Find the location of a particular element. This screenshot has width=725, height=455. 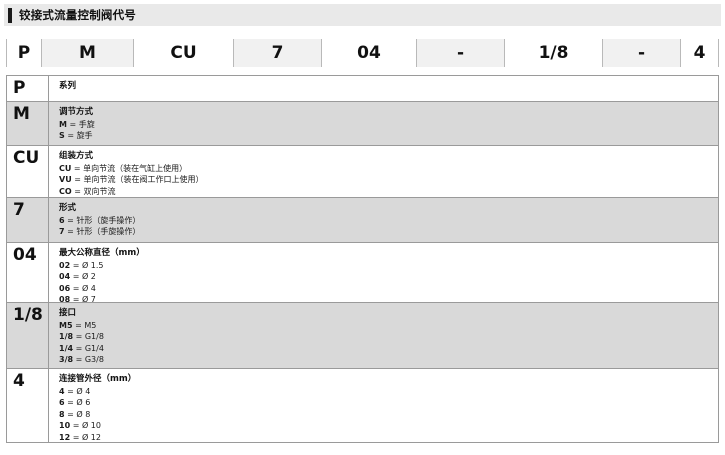

legend-row-code: 4 is located at coordinates (28, 405).